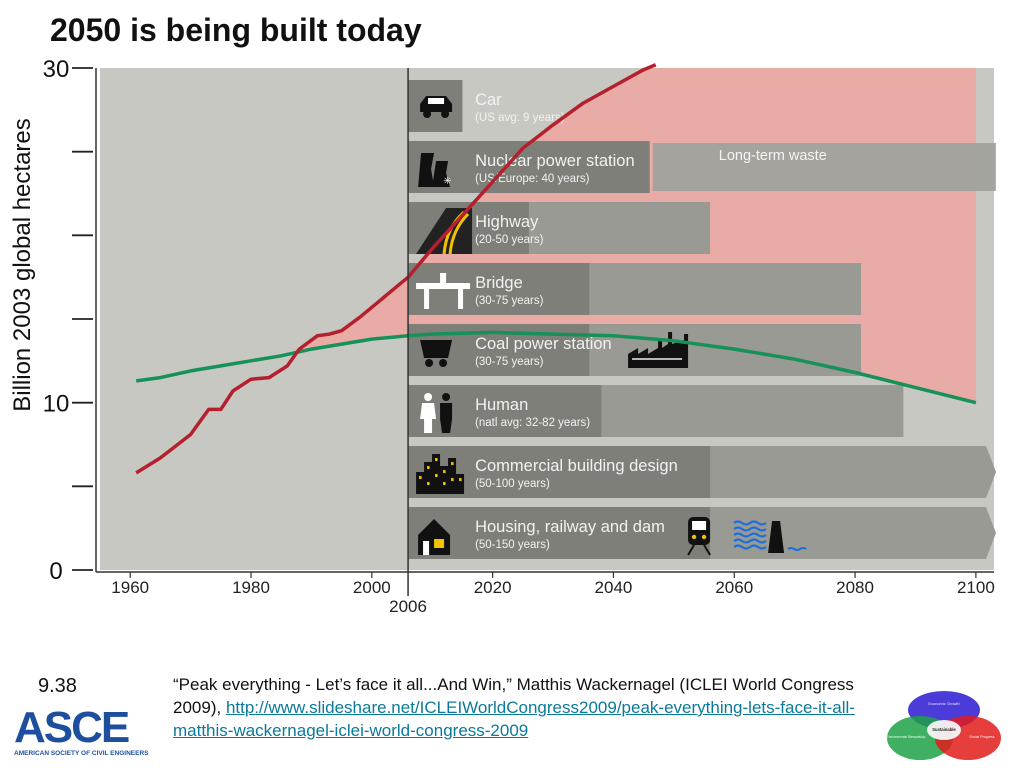 The width and height of the screenshot is (1024, 768). I want to click on x-tick-label-1980: 1980, so click(251, 587).